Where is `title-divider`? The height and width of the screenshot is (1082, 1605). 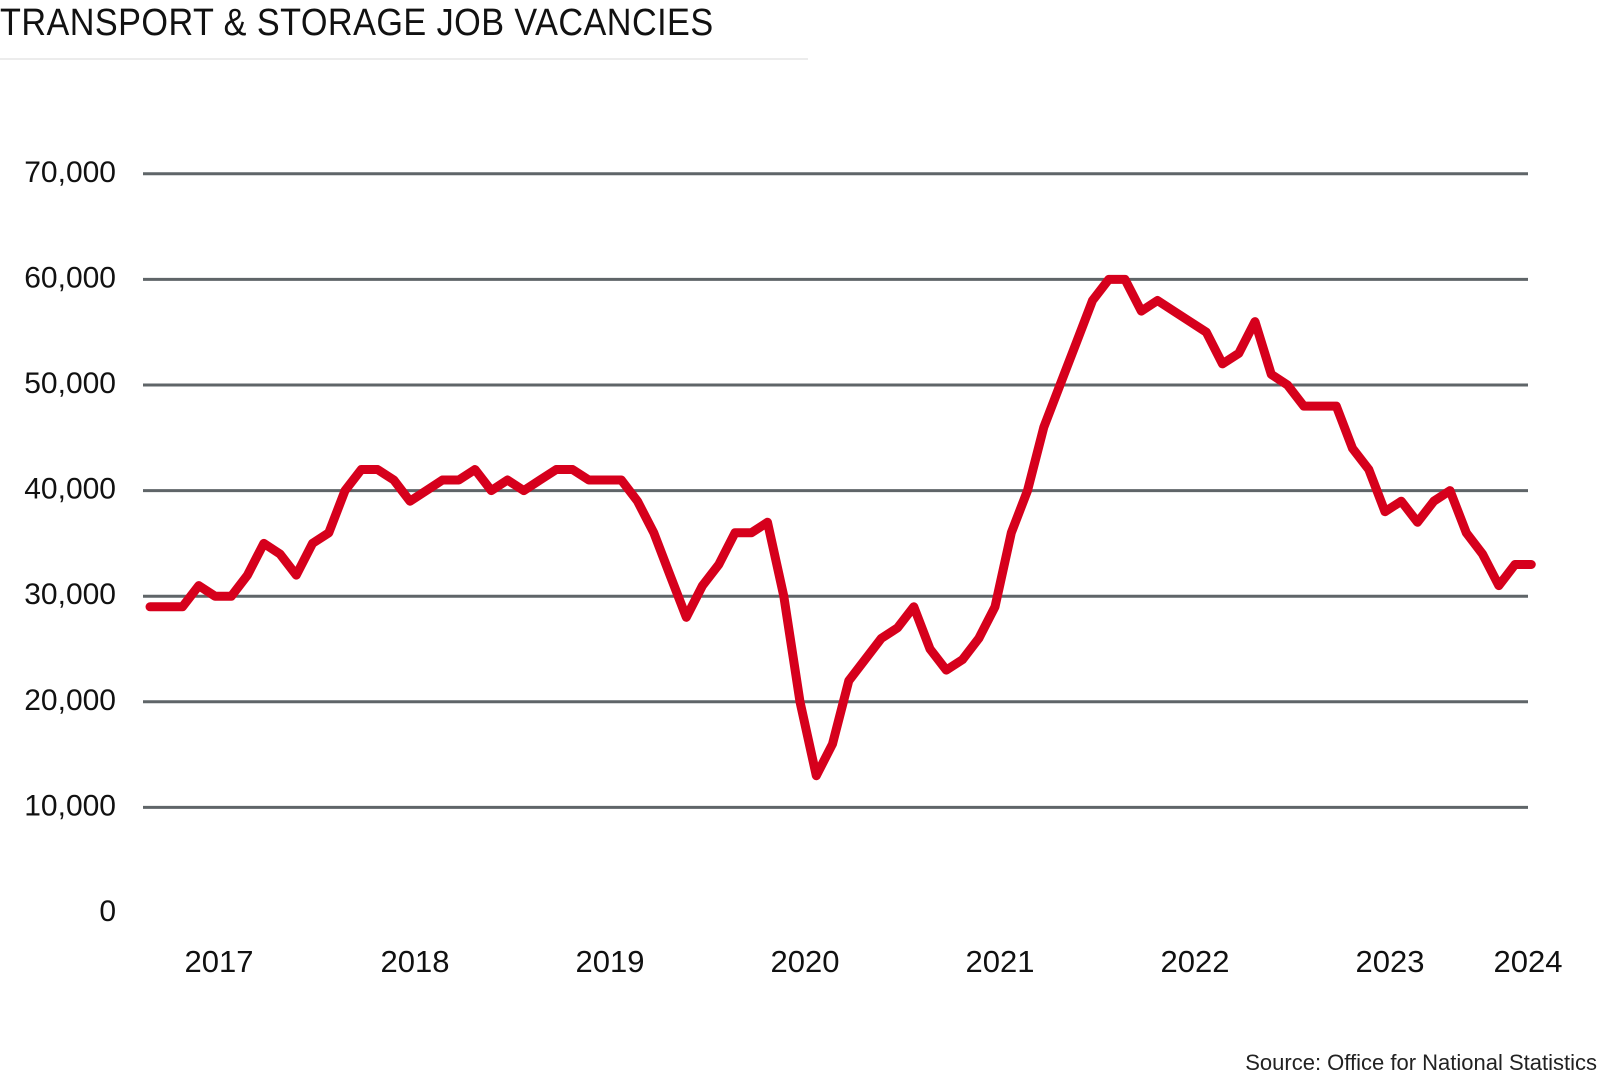
title-divider is located at coordinates (404, 59).